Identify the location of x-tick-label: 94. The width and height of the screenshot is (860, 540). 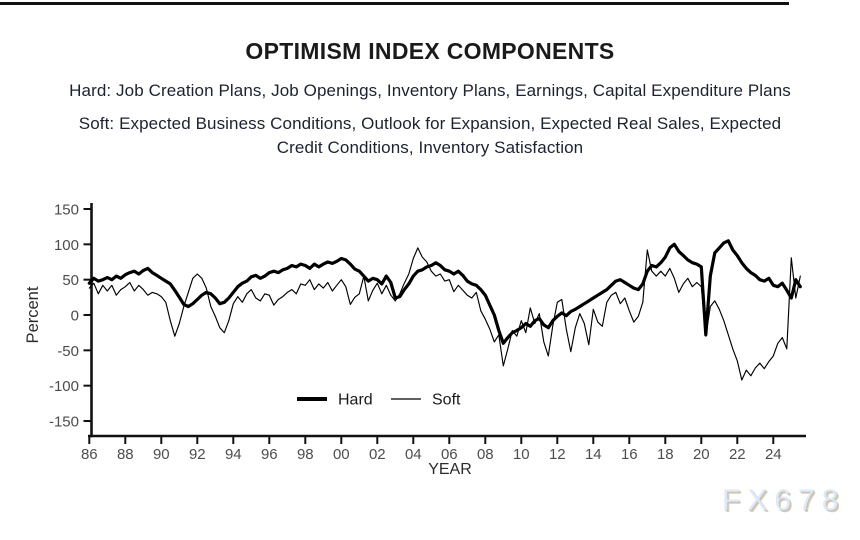
(233, 454).